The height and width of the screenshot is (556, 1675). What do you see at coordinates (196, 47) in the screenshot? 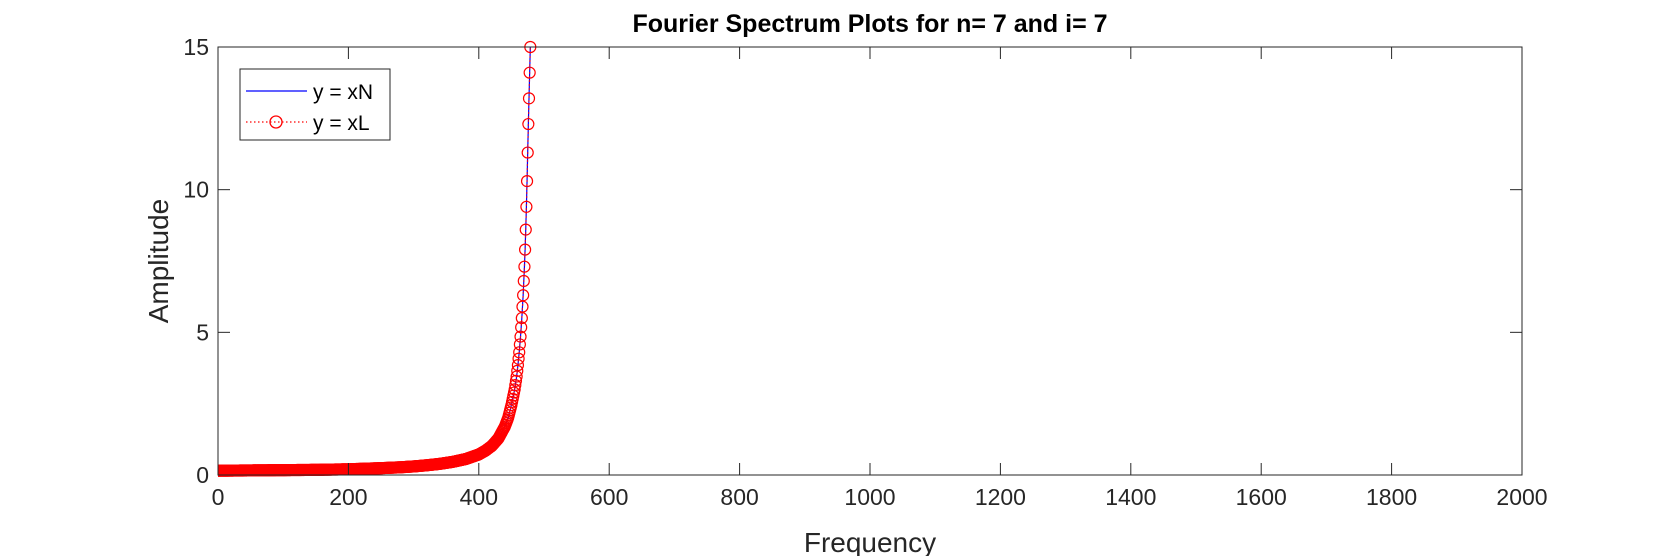
I see `y-tick-label: 15` at bounding box center [196, 47].